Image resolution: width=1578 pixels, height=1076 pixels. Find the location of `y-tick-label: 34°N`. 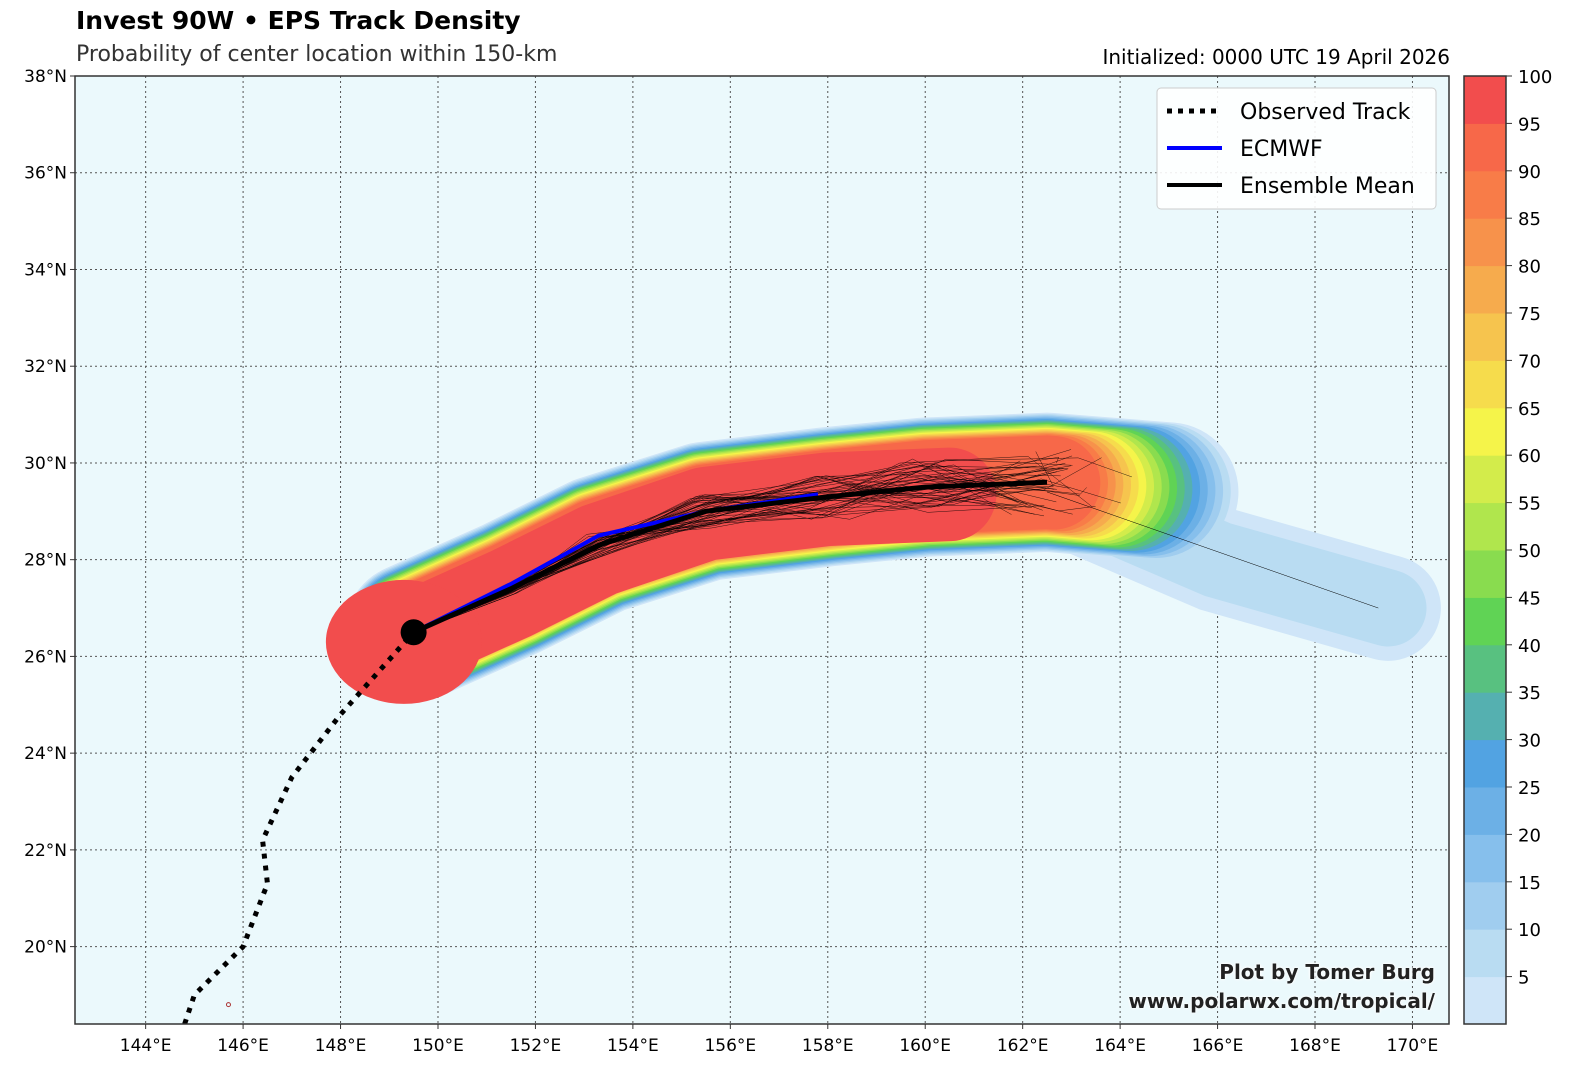

y-tick-label: 34°N is located at coordinates (45, 270).